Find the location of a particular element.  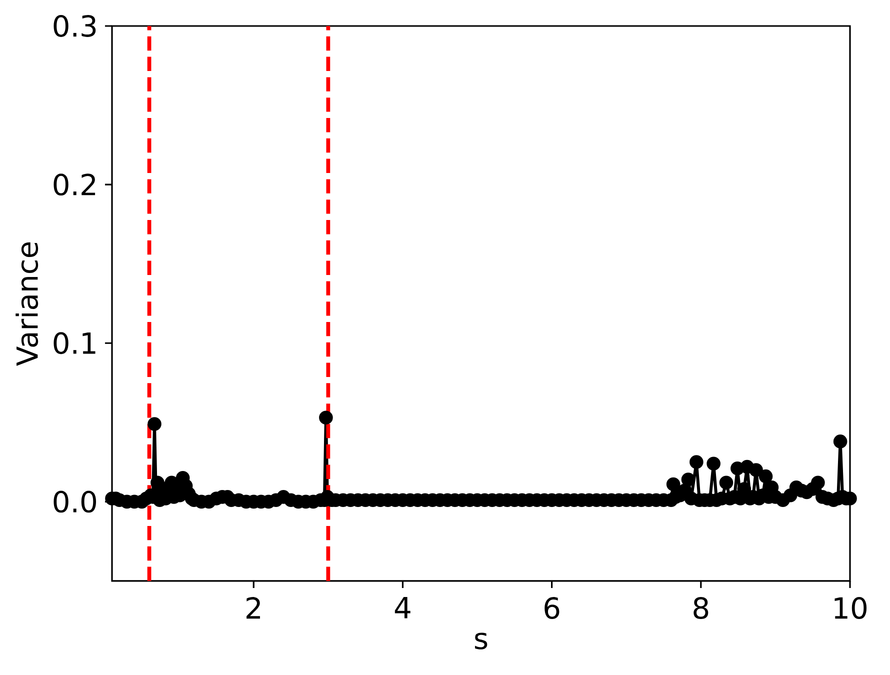

y-axis-title: Variance is located at coordinates (27, 304).